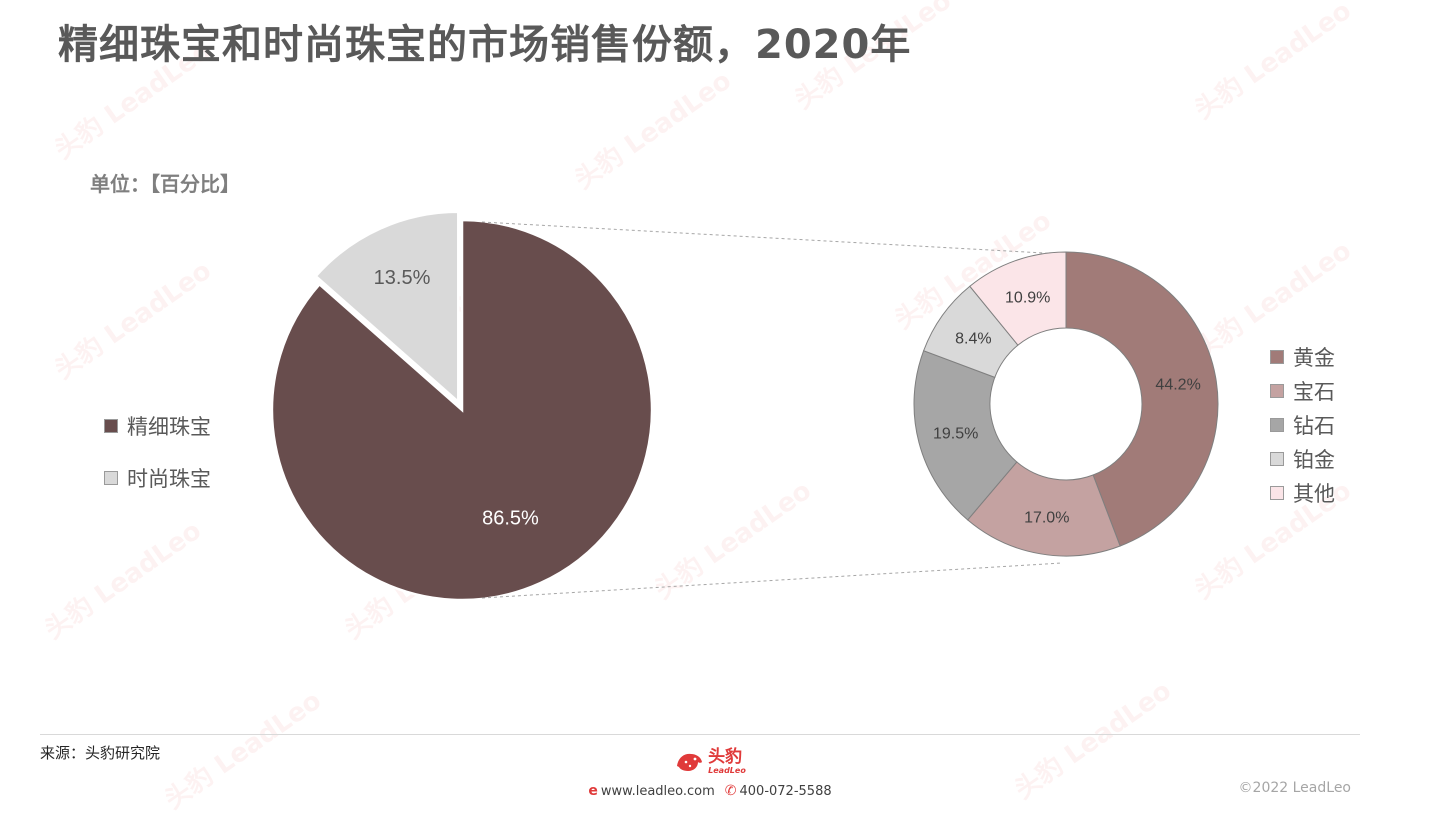 This screenshot has height=816, width=1429. Describe the element at coordinates (727, 770) in the screenshot. I see `logo-en: LeadLeo` at that location.